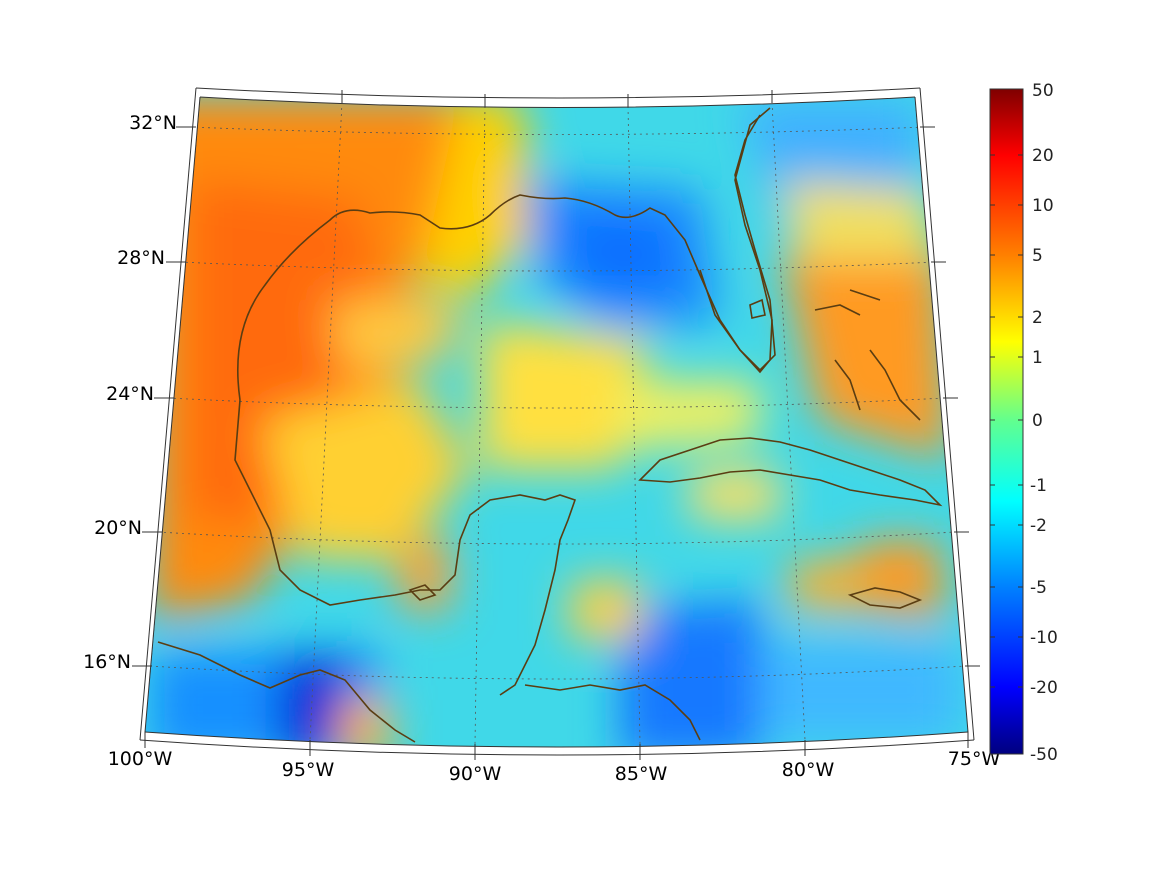 Image resolution: width=1167 pixels, height=875 pixels. Describe the element at coordinates (1044, 638) in the screenshot. I see `colorbar-label-neg10: -10` at that location.